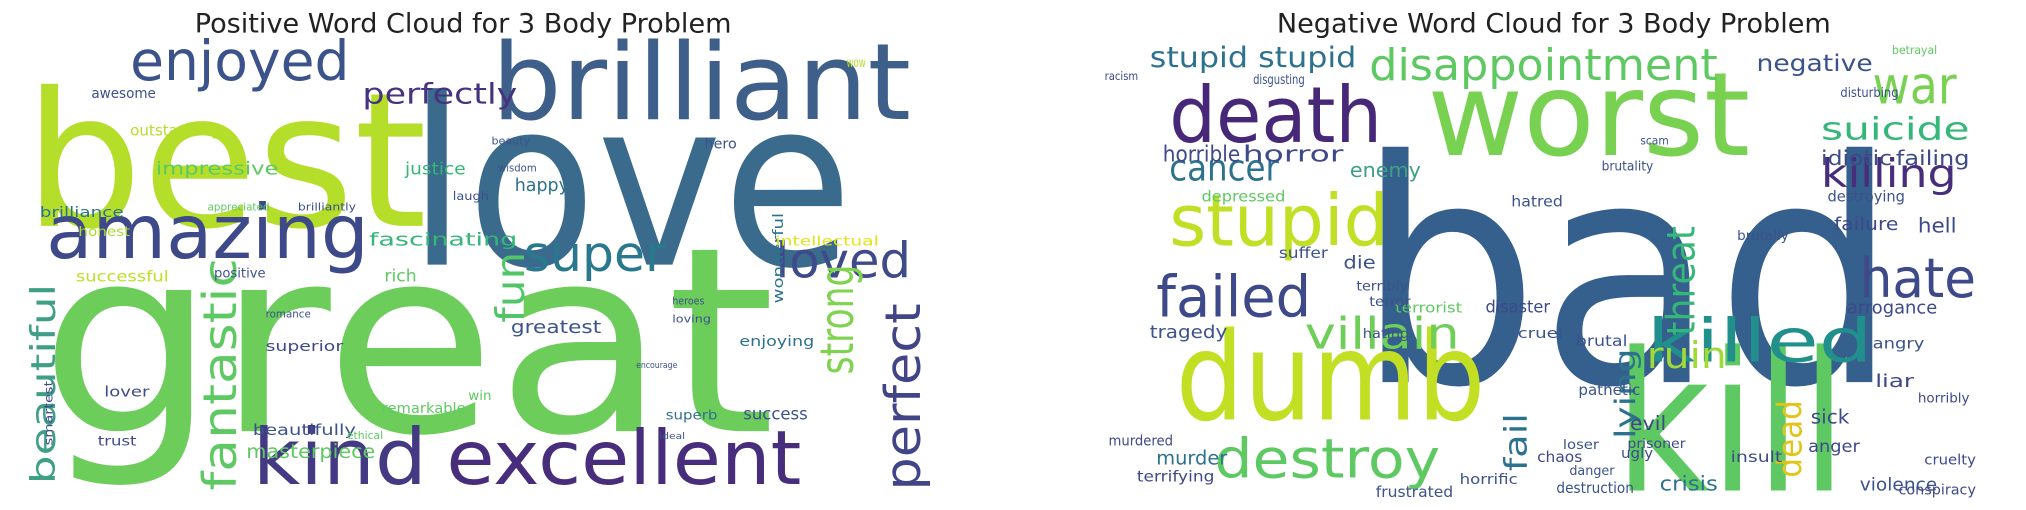 This screenshot has width=2026, height=510. What do you see at coordinates (1331, 377) in the screenshot?
I see `word: dumb` at bounding box center [1331, 377].